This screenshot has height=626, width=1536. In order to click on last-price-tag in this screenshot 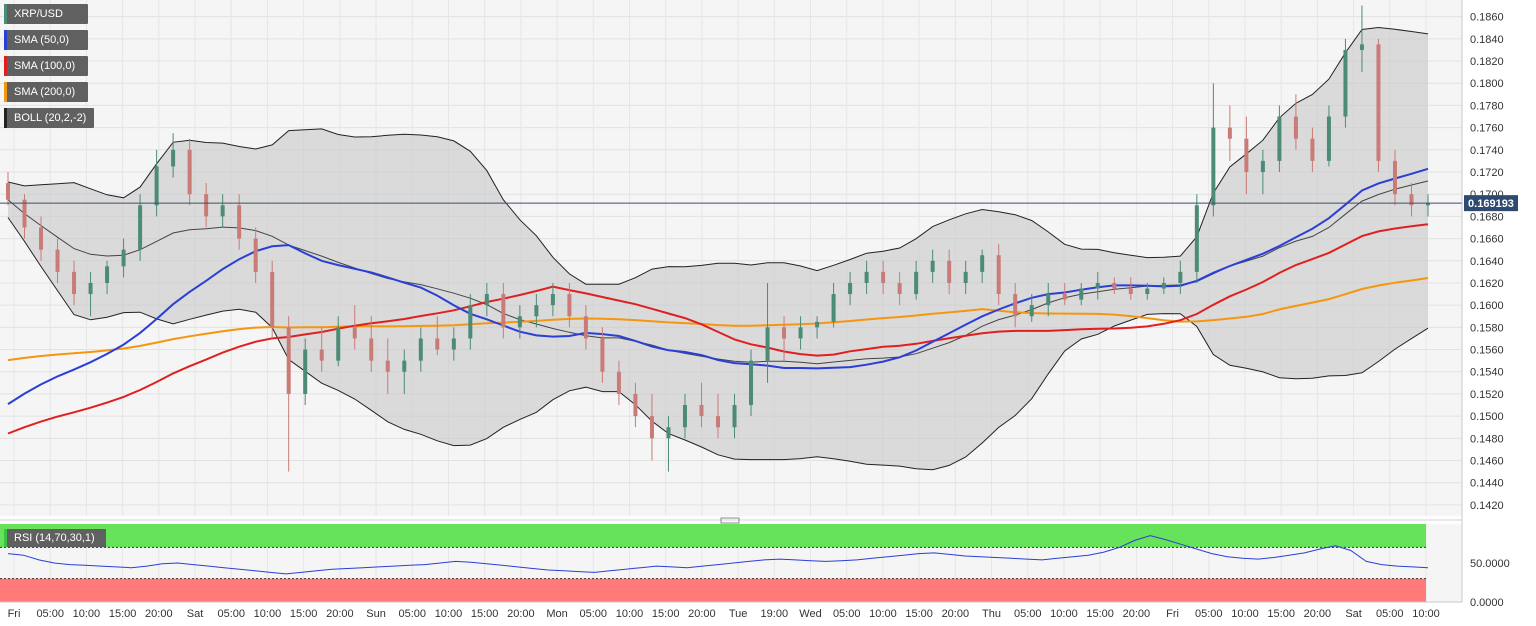, I will do `click(1491, 203)`.